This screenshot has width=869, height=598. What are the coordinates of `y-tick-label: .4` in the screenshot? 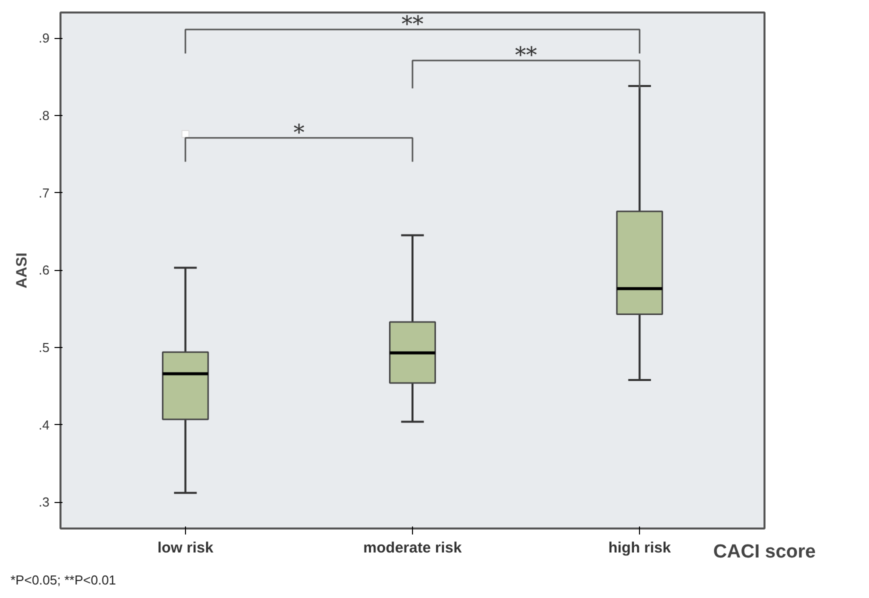 It's located at (44, 424).